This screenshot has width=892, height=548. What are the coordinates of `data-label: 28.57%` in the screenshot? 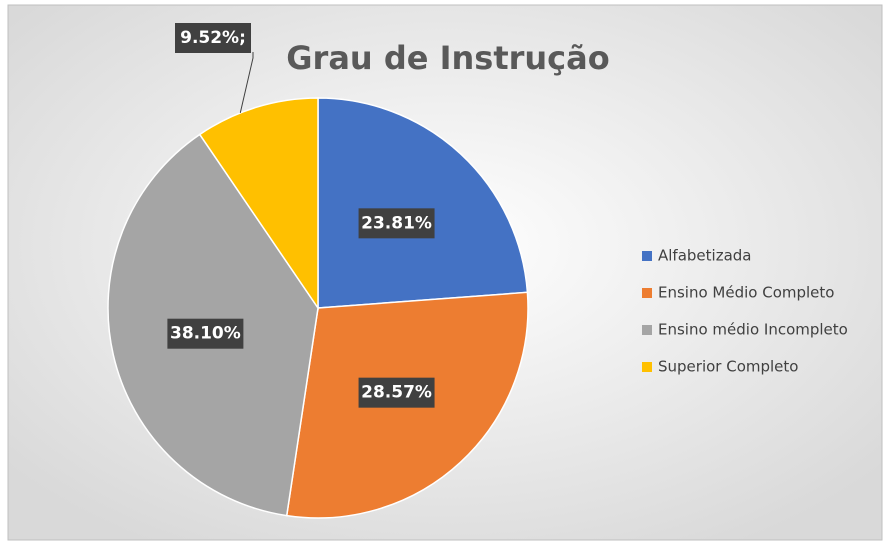 It's located at (396, 393).